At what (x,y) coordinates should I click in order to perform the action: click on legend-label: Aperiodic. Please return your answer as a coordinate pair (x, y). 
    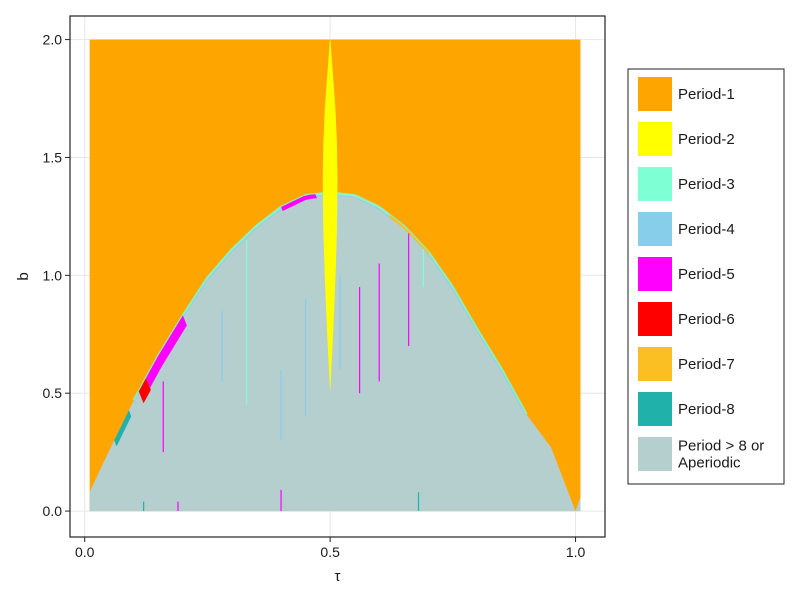
    Looking at the image, I should click on (709, 463).